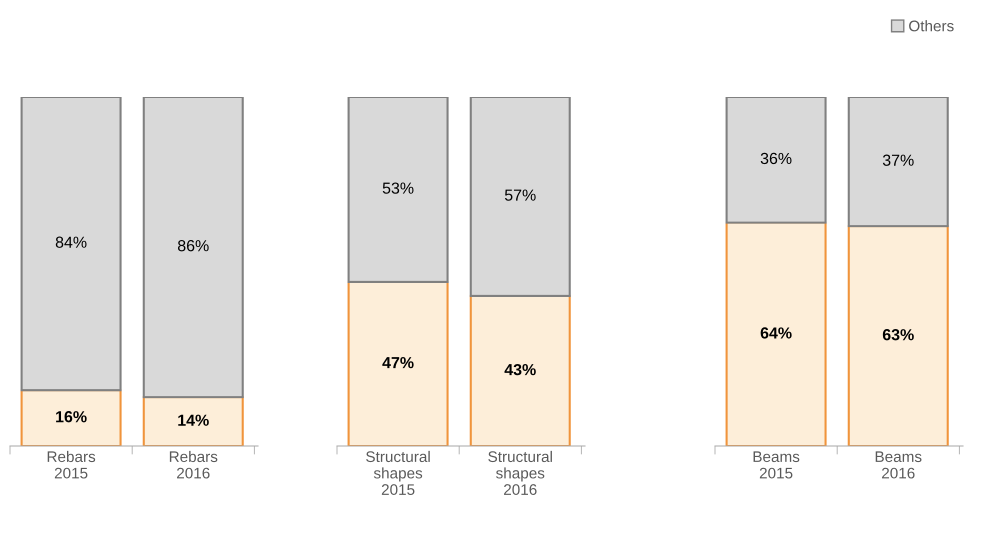 This screenshot has height=543, width=984. I want to click on x-tick-label: Beams 2015, so click(777, 465).